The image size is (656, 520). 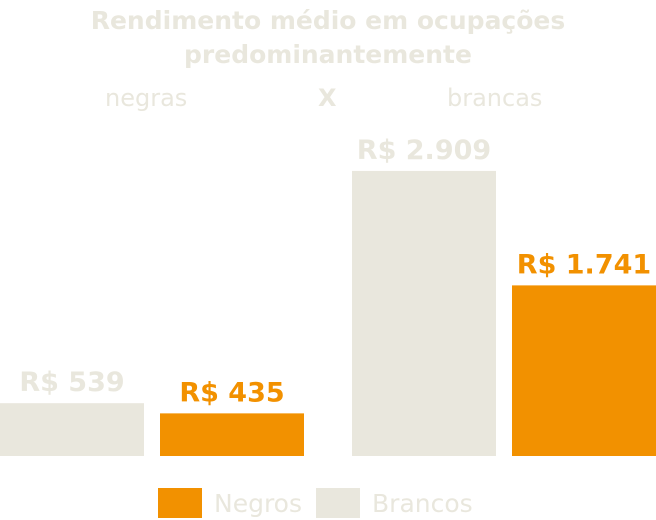 What do you see at coordinates (584, 264) in the screenshot?
I see `data-label-negros-brancas: R$ 1.741` at bounding box center [584, 264].